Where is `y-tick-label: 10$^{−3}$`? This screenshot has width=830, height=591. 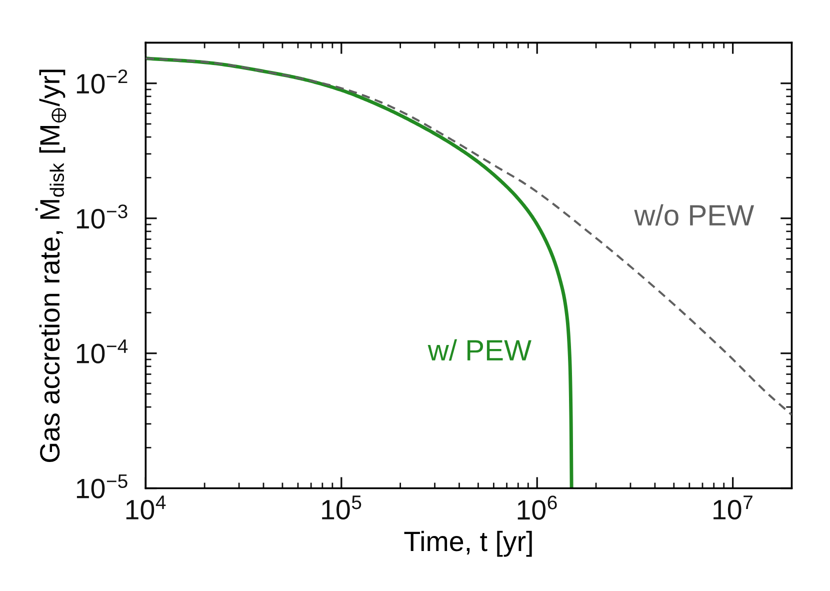
y-tick-label: 10$^{−3}$ is located at coordinates (102, 216).